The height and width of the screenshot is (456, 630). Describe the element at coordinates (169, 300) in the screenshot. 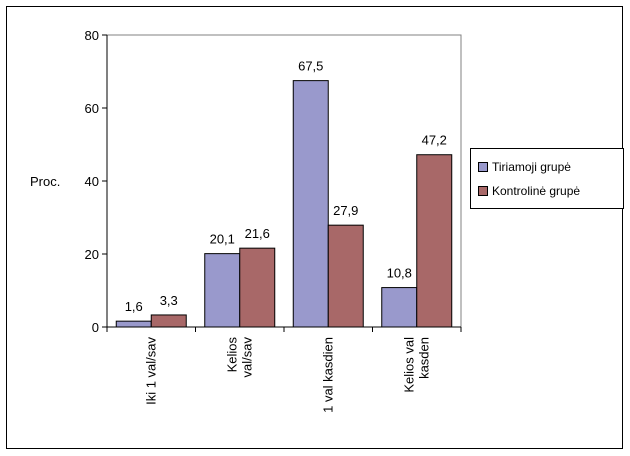

I see `data-label-1-0: 3,3` at that location.